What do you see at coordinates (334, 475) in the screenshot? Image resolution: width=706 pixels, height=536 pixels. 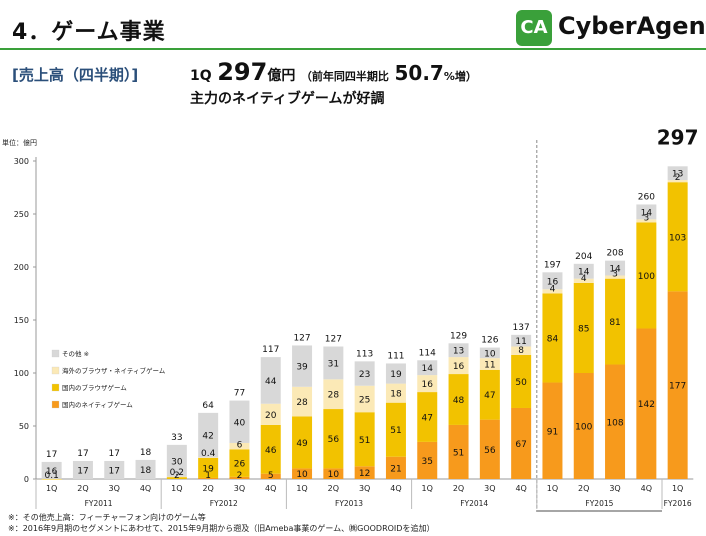 I see `segment-label-native: 10` at bounding box center [334, 475].